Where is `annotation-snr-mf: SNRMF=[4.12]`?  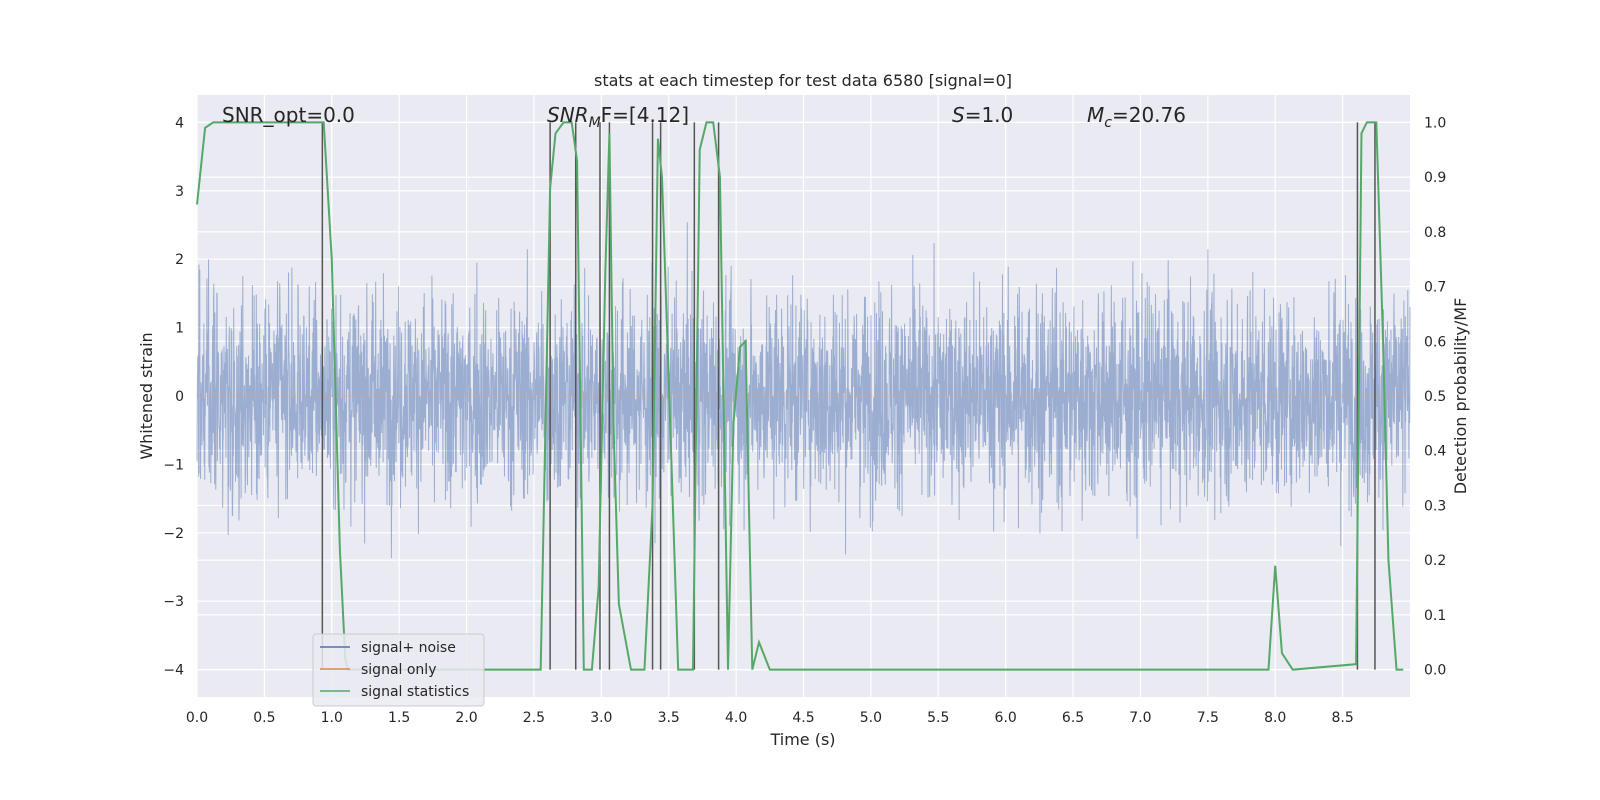
annotation-snr-mf: SNRMF=[4.12] is located at coordinates (618, 117).